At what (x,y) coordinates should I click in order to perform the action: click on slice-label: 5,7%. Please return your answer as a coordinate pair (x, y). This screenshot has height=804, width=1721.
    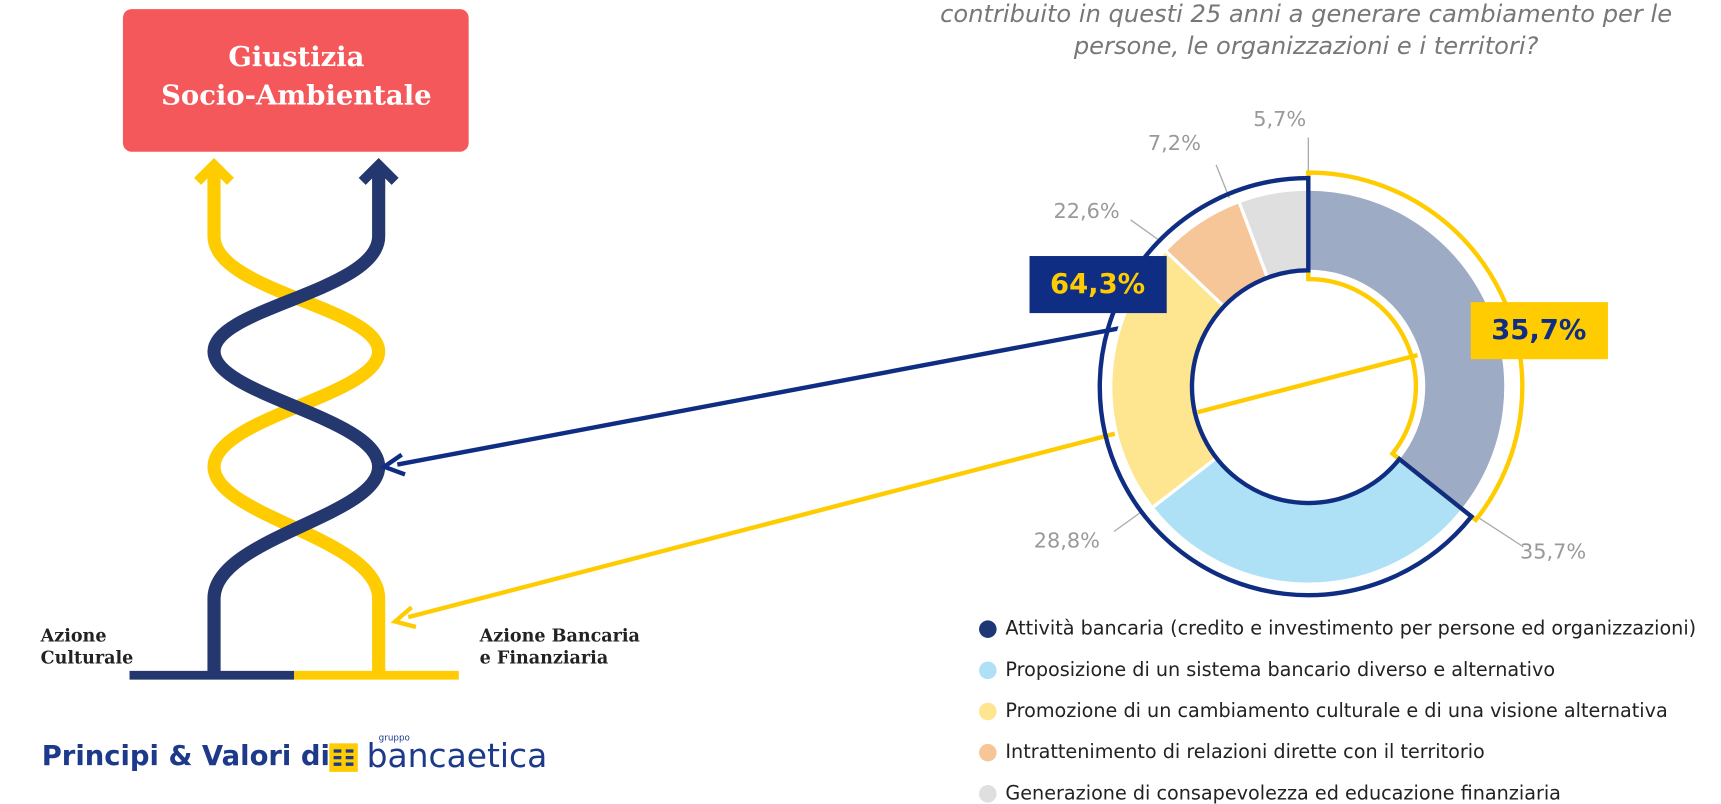
    Looking at the image, I should click on (1279, 119).